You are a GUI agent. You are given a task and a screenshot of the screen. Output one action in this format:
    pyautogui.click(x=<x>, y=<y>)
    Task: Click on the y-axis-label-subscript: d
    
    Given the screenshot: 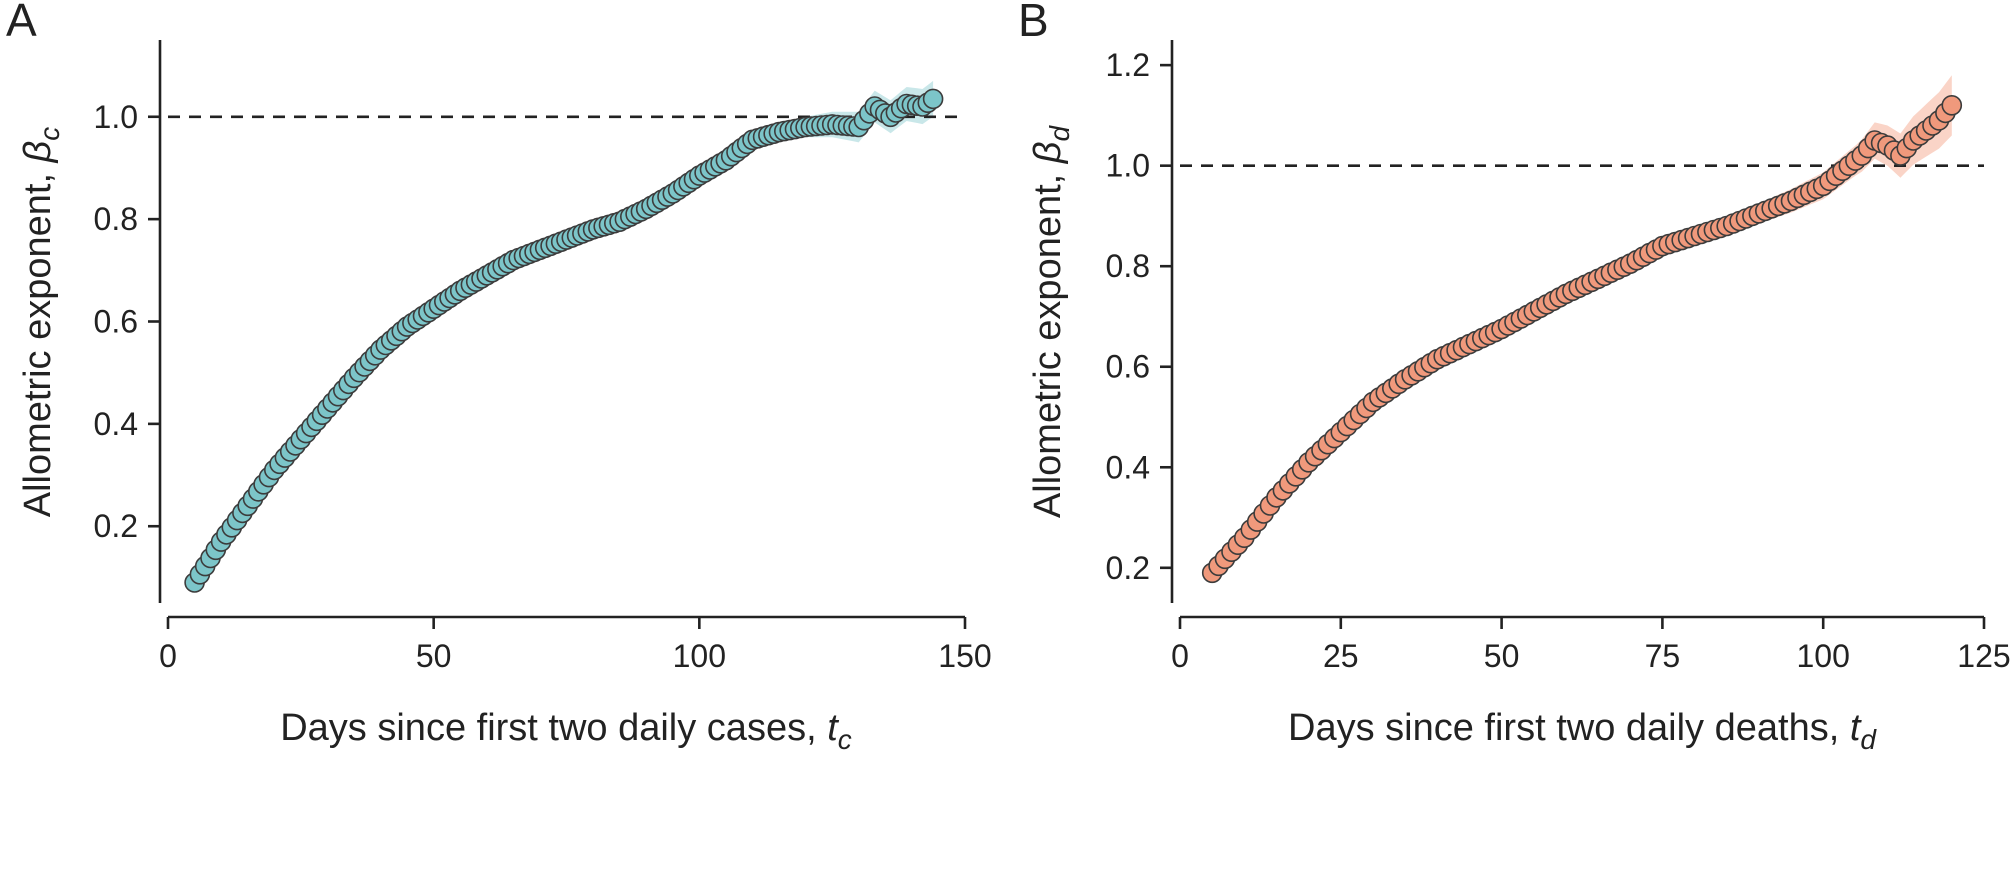 What is the action you would take?
    pyautogui.click(x=1059, y=133)
    